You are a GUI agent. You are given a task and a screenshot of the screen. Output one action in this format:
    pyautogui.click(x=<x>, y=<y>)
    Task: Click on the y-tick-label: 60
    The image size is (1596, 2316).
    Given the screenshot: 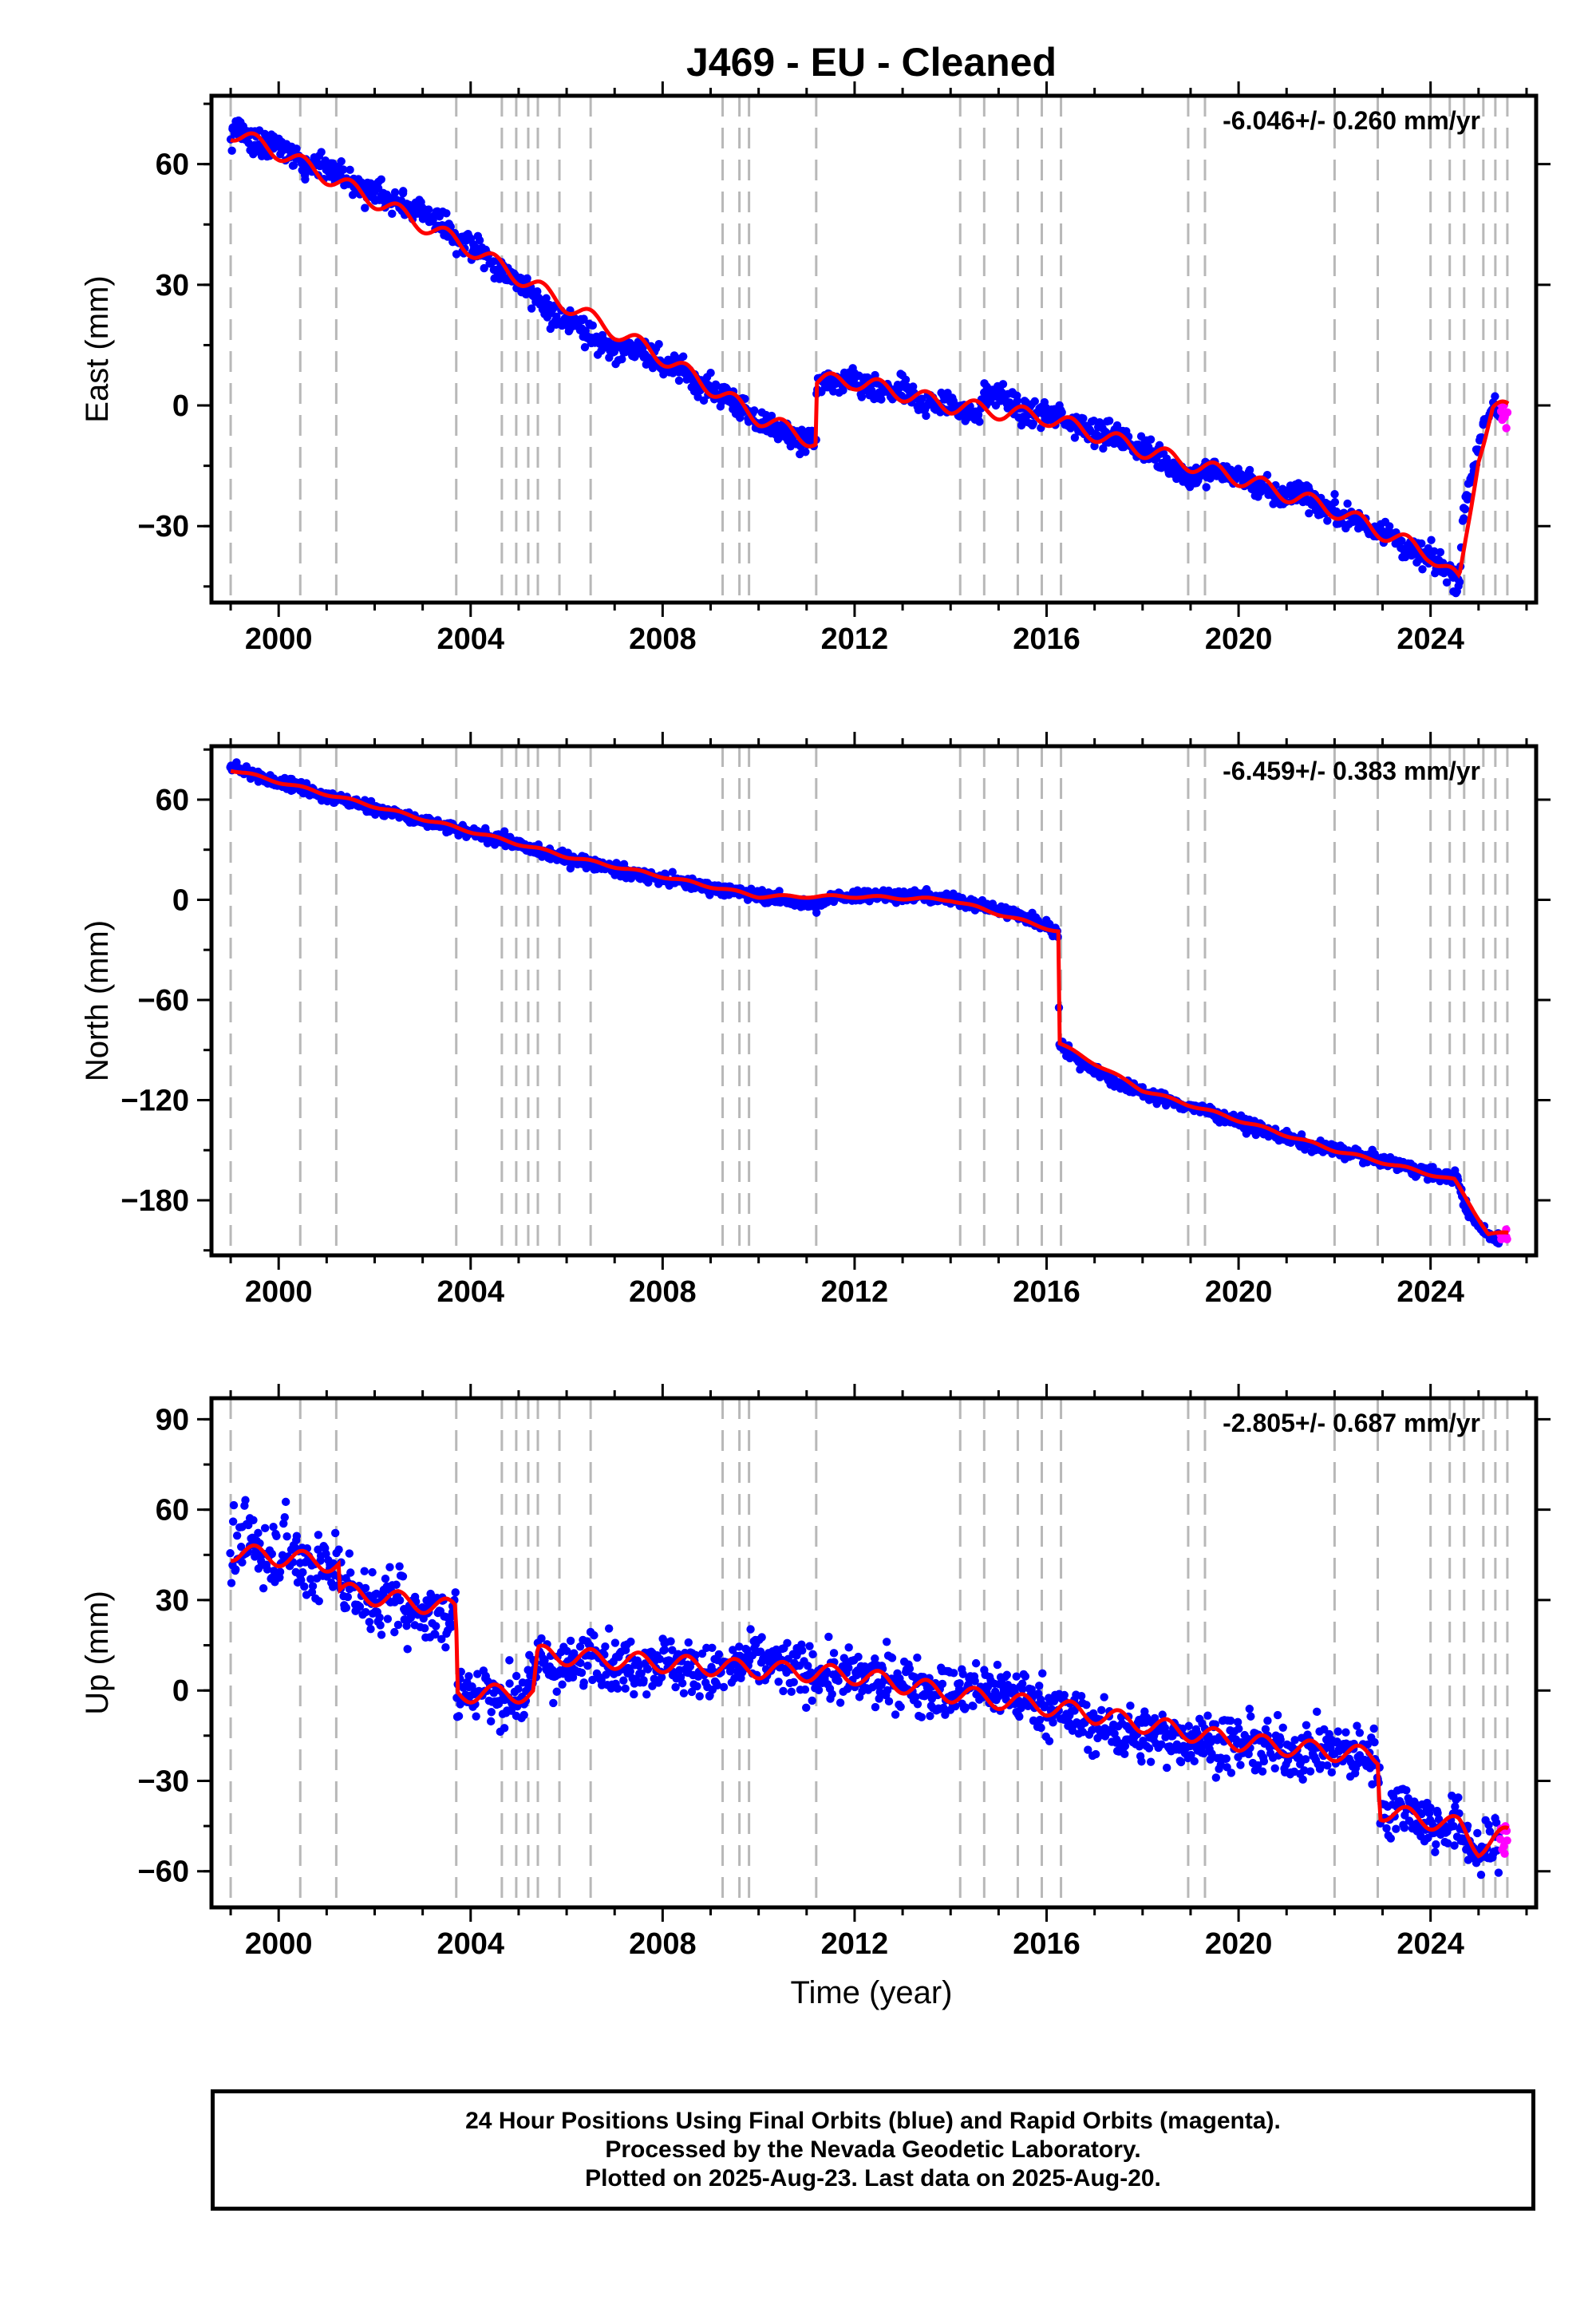 What is the action you would take?
    pyautogui.click(x=172, y=1511)
    